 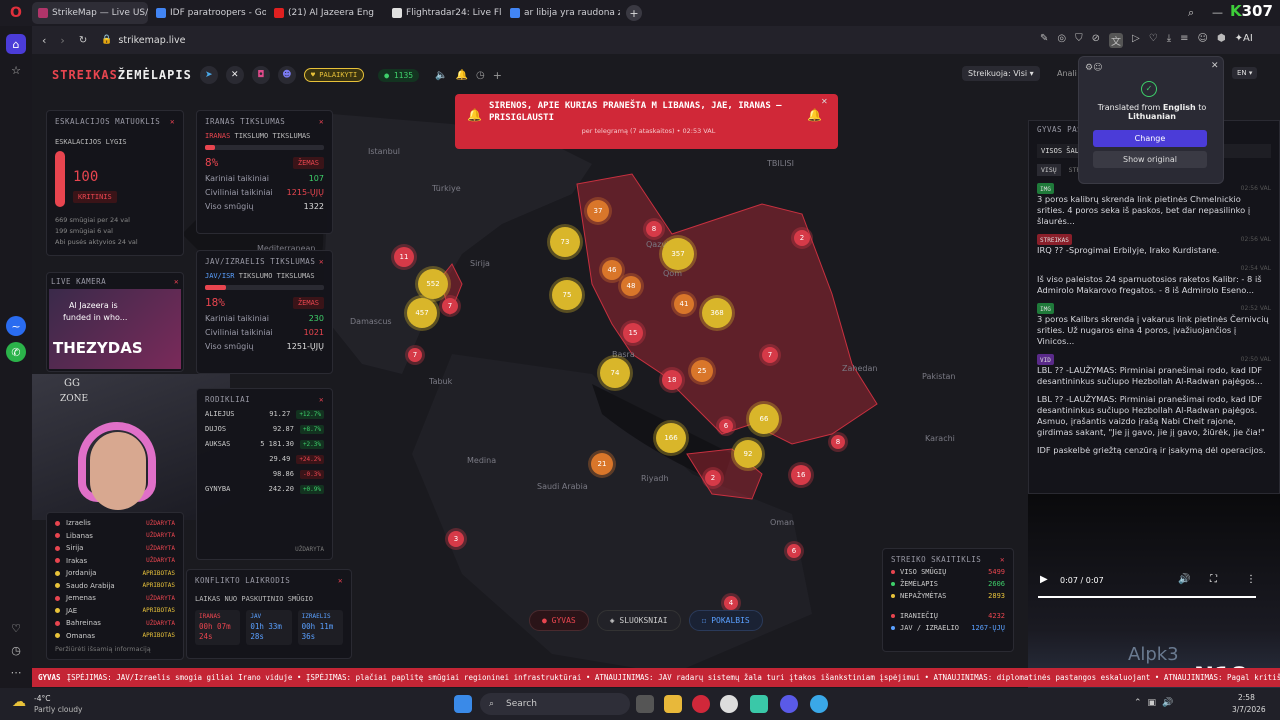 What do you see at coordinates (1150, 138) in the screenshot?
I see `change-language-button: Change` at bounding box center [1150, 138].